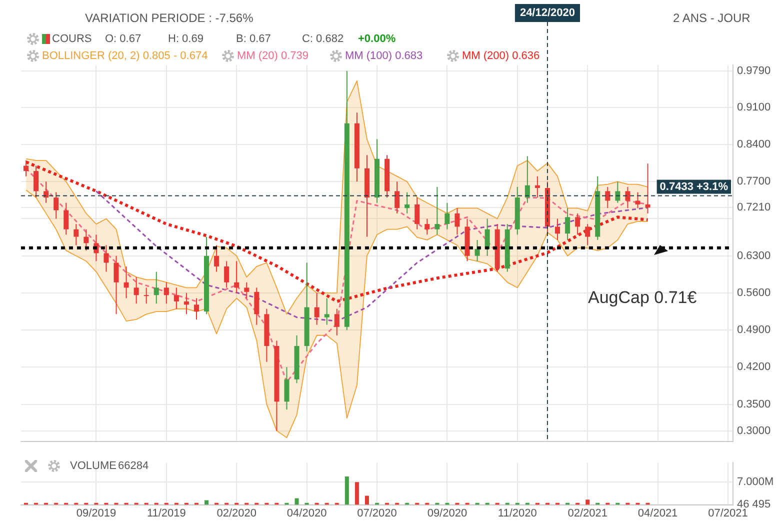 The image size is (780, 522). What do you see at coordinates (754, 208) in the screenshot?
I see `y-tick-label: 0.7210` at bounding box center [754, 208].